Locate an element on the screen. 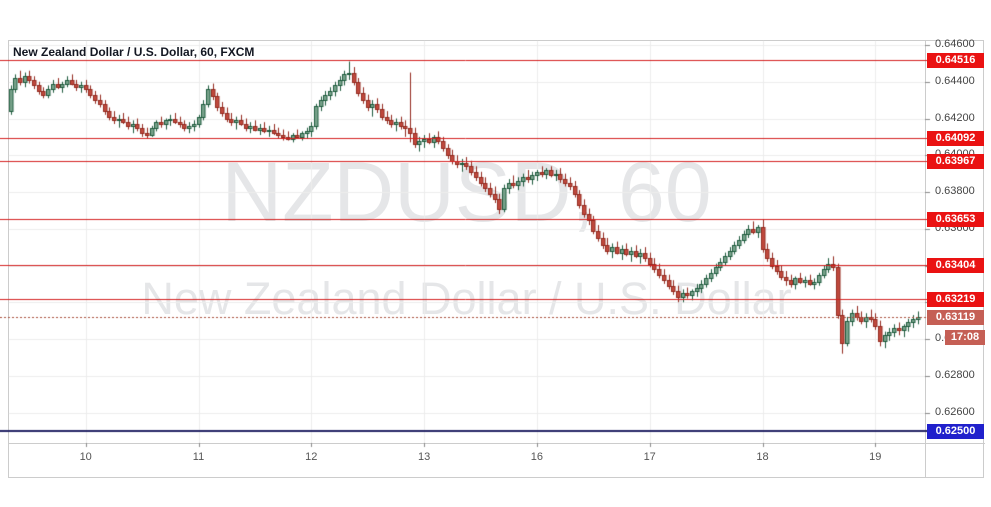 This screenshot has height=507, width=991. resistance-price-label: 0.64516 is located at coordinates (955, 60).